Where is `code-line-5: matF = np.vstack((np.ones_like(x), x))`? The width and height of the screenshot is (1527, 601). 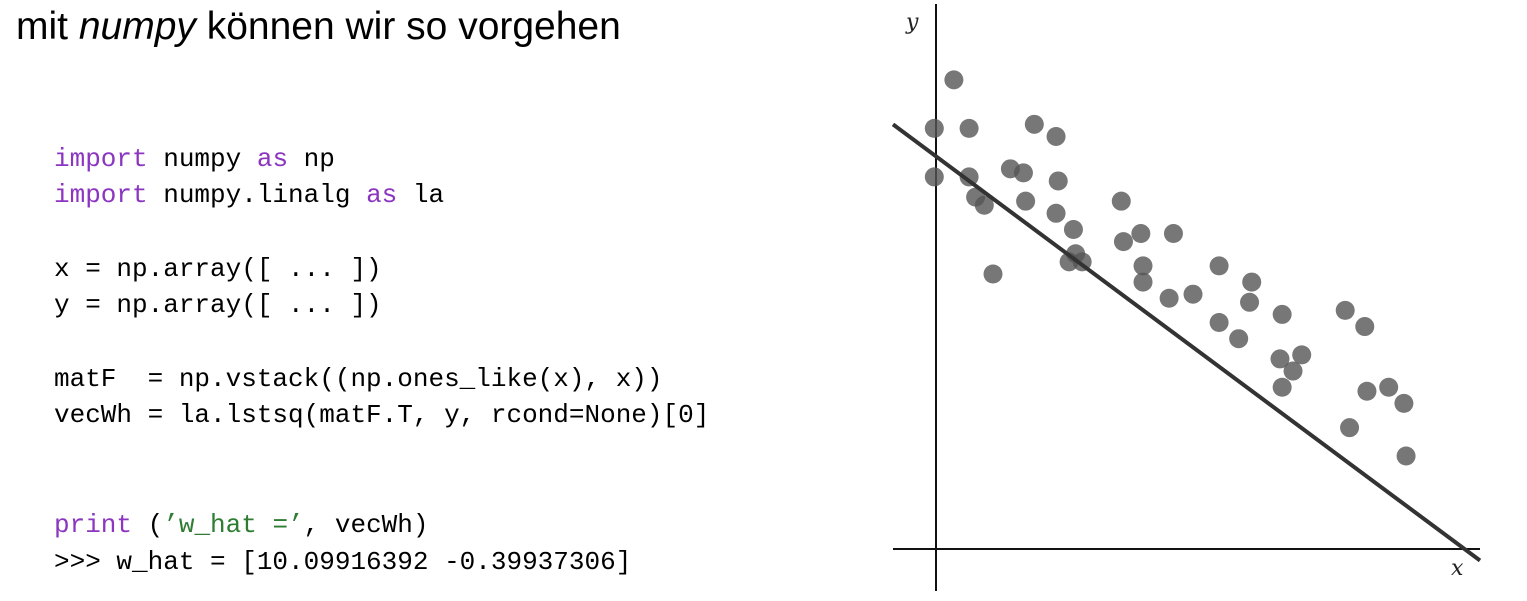
code-line-5: matF = np.vstack((np.ones_like(x), x)) is located at coordinates (358, 379).